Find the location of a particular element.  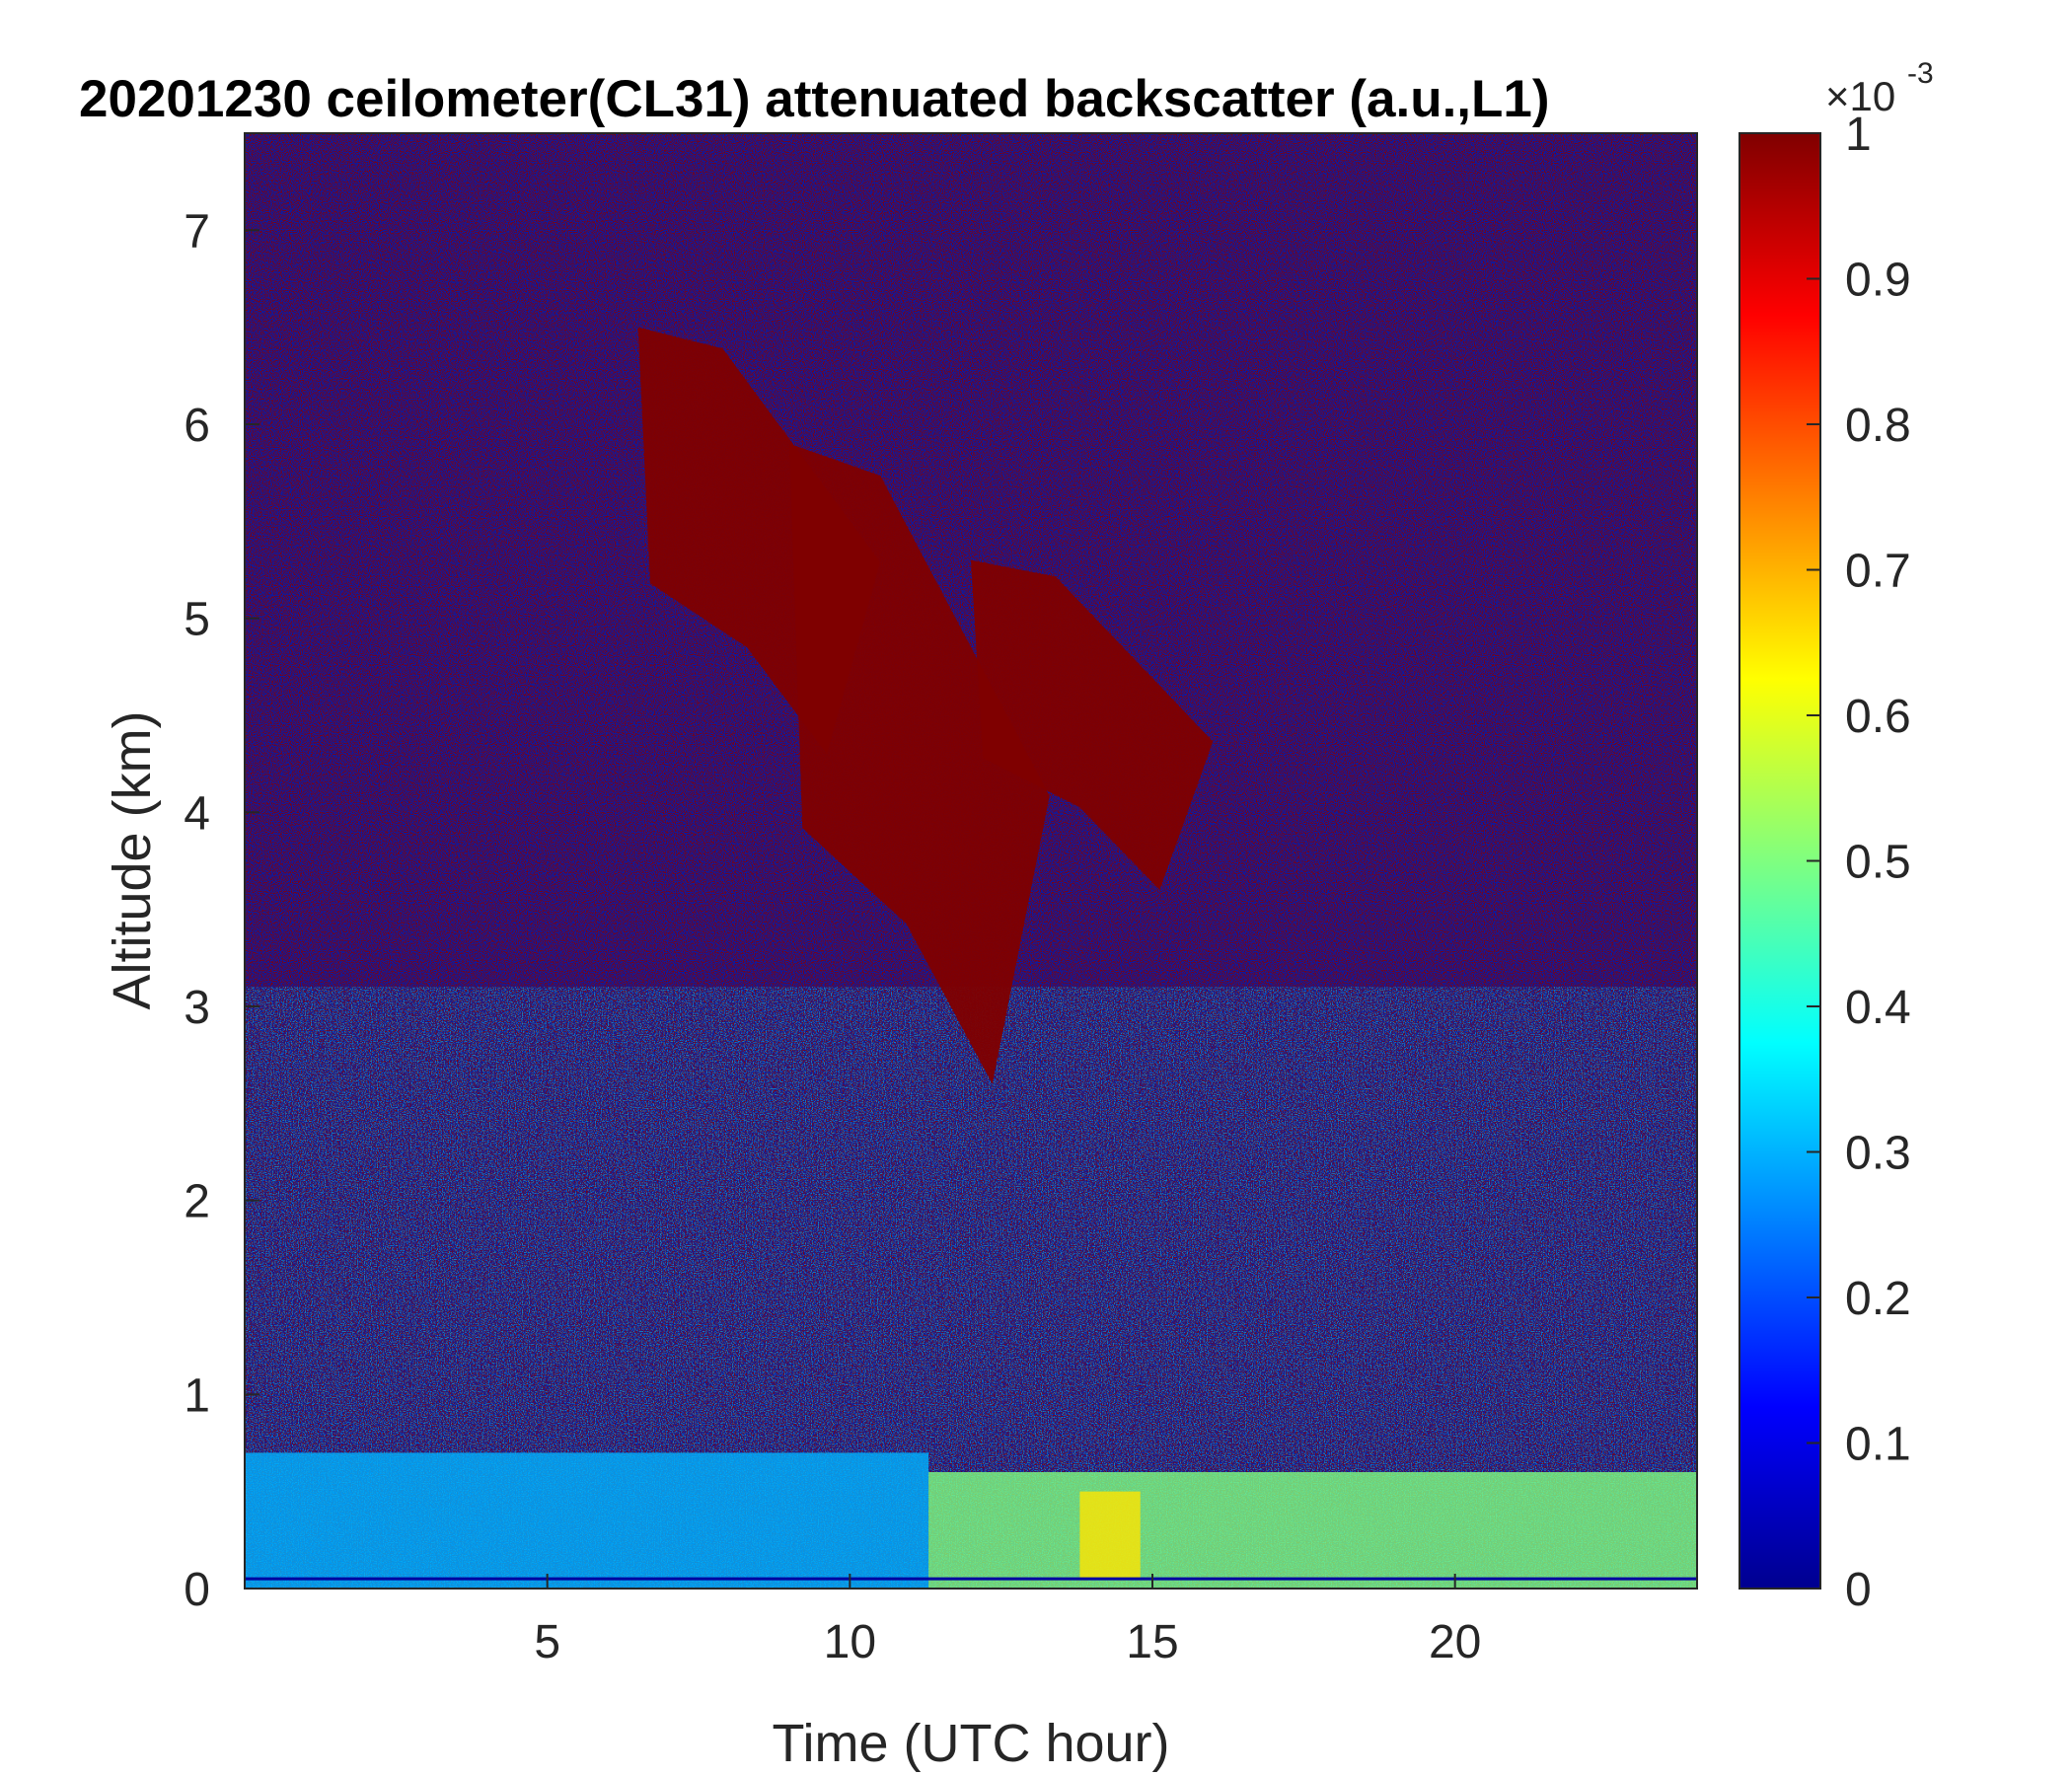

x-axis: 5 10 15 20 is located at coordinates (1008, 1621).